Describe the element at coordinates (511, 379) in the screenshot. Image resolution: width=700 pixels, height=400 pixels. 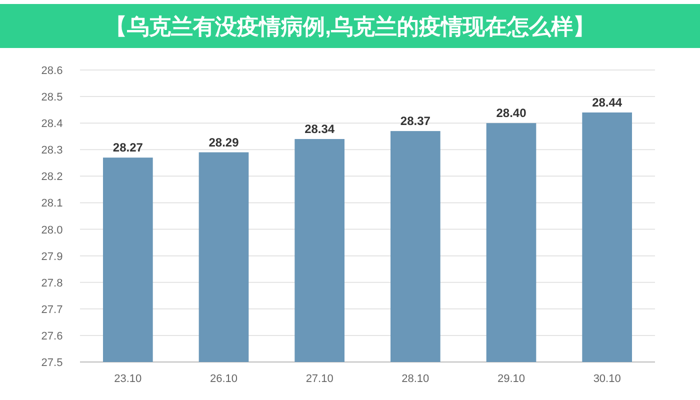
I see `x-tick-label: 29.10` at that location.